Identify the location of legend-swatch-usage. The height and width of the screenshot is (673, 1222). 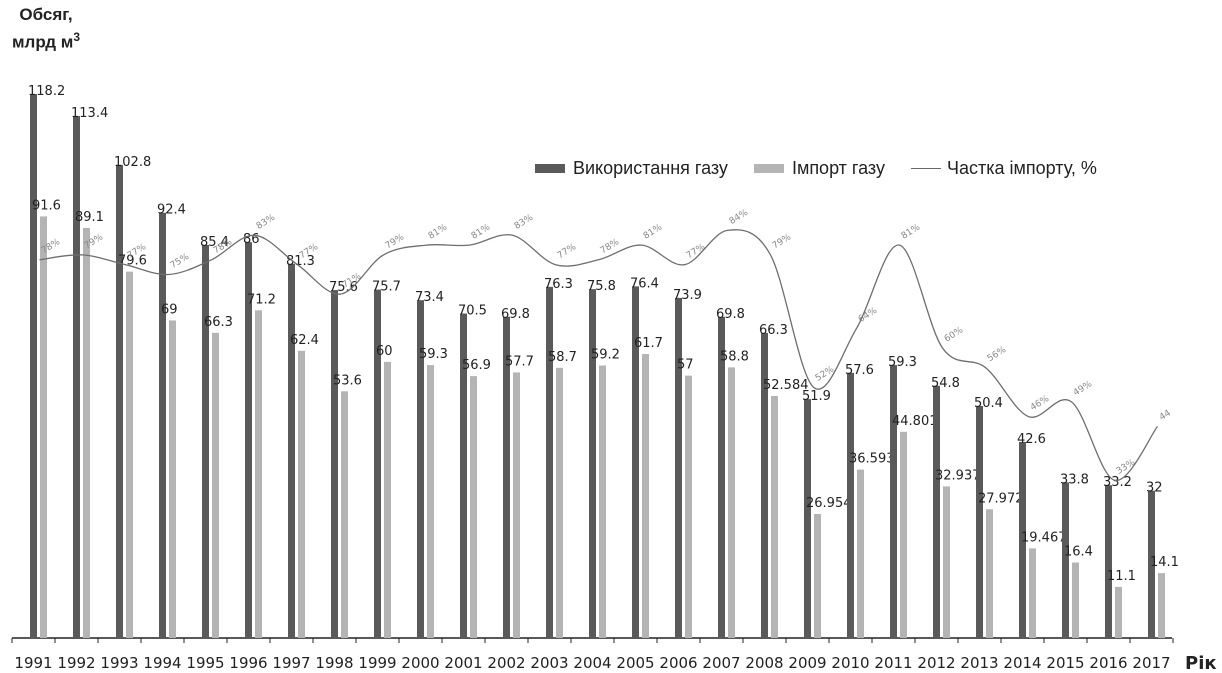
(550, 168).